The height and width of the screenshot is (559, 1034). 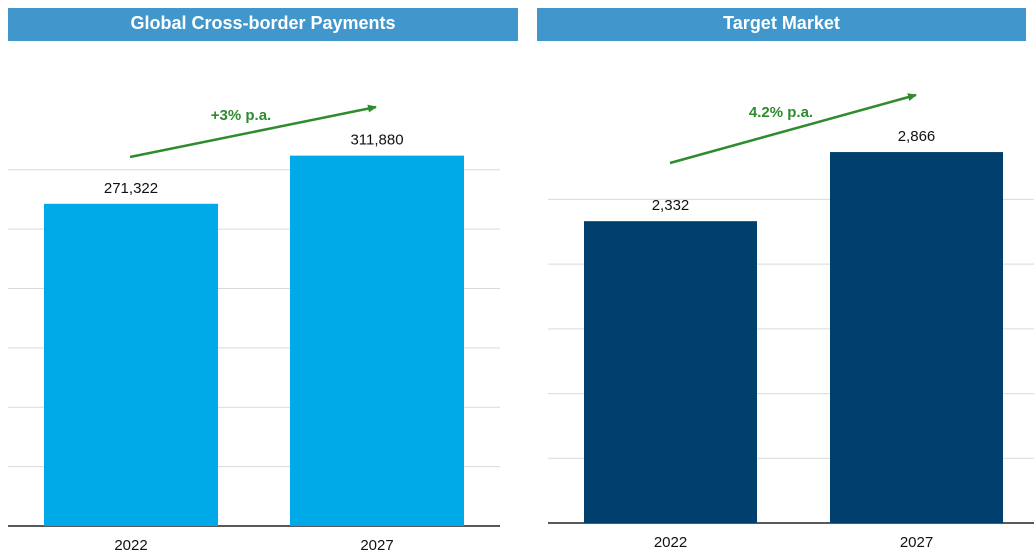 What do you see at coordinates (241, 115) in the screenshot?
I see `growth-annotation: +3% p.a.` at bounding box center [241, 115].